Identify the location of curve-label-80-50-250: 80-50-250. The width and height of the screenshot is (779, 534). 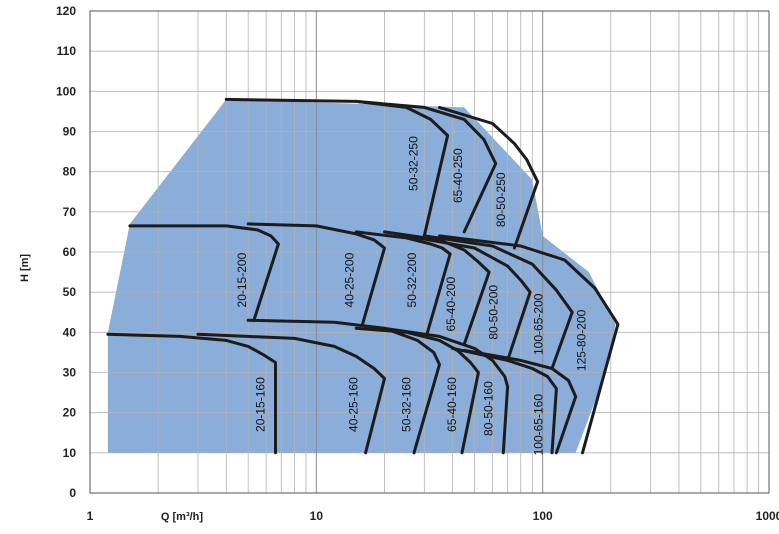
(501, 199).